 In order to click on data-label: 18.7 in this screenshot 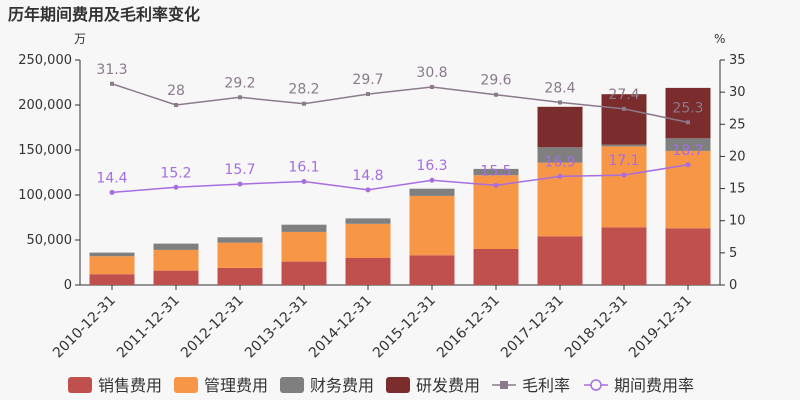, I will do `click(687, 151)`.